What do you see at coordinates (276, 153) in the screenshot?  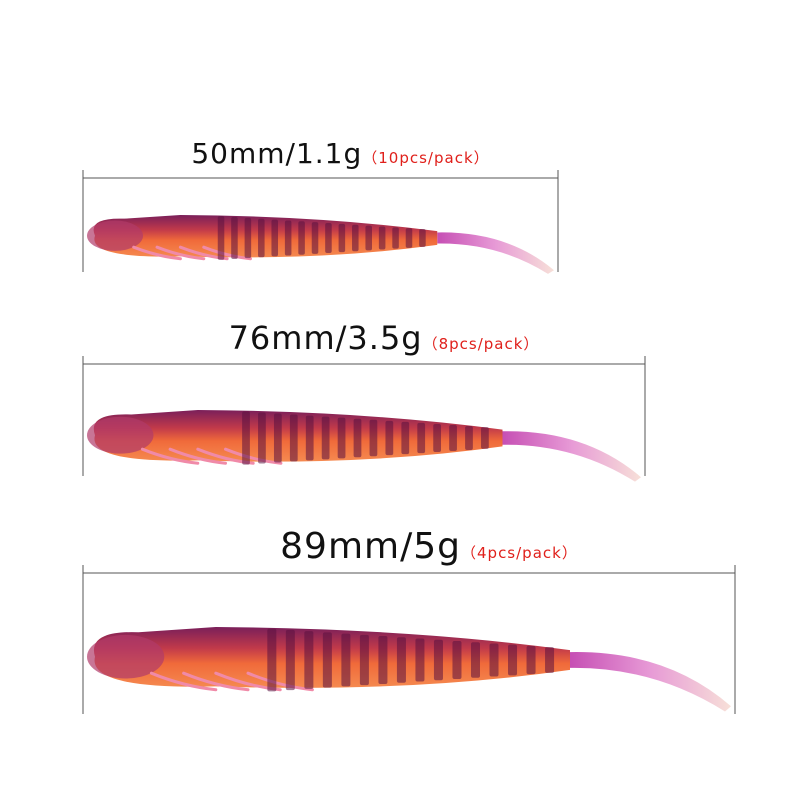 I see `size-text: 50mm/1.1g` at bounding box center [276, 153].